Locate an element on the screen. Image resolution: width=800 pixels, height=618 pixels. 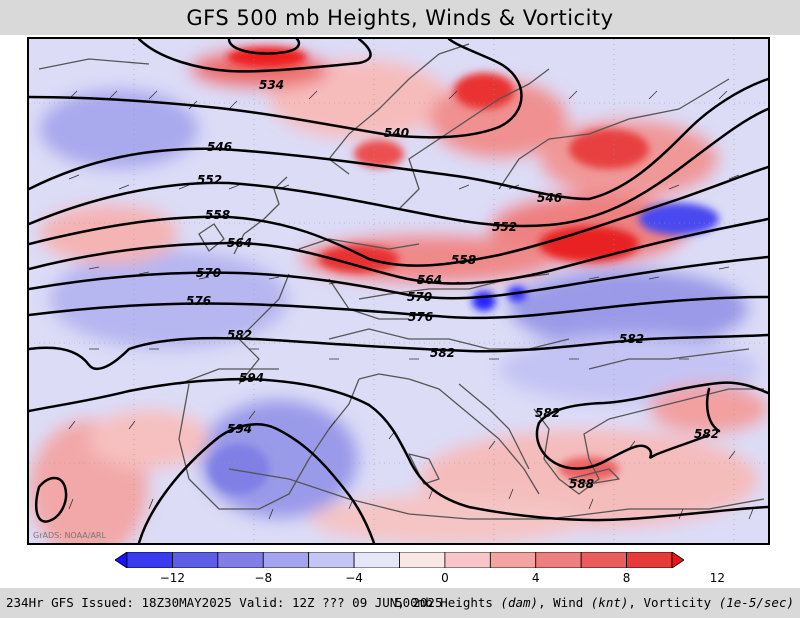
title-bar: GFS 500 mb Heights, Winds & Vorticity is located at coordinates (400, 17).